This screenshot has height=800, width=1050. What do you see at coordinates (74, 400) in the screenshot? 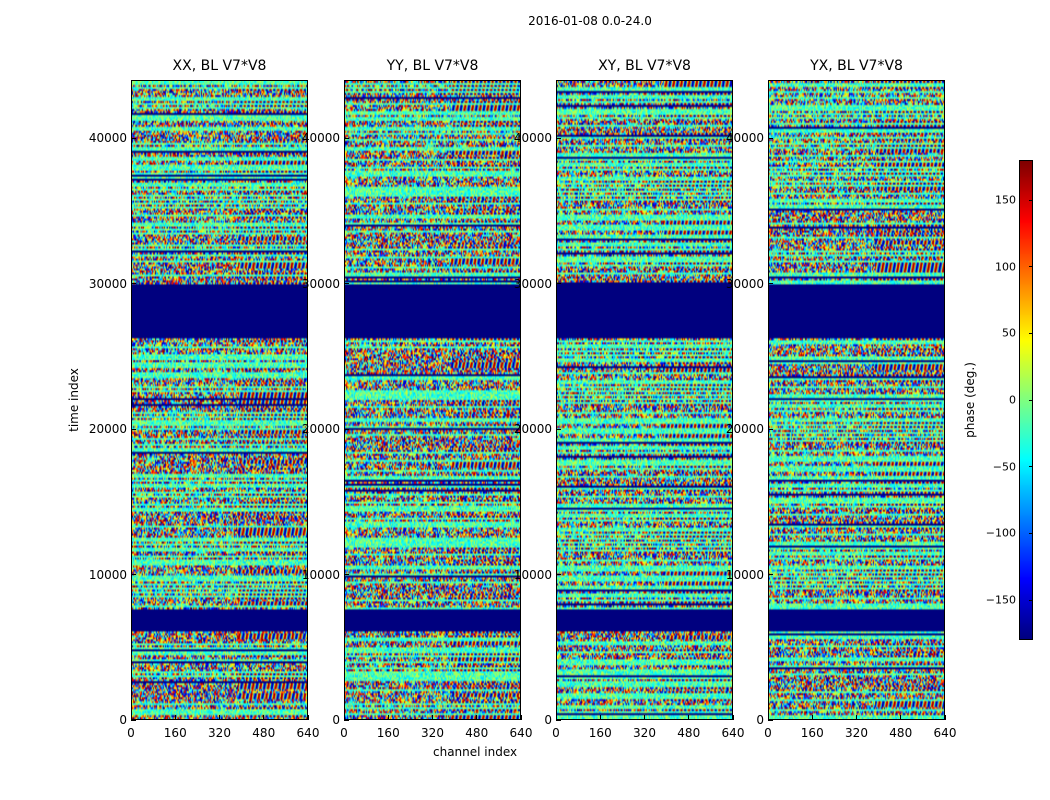
I see `y-axis-label: time index` at bounding box center [74, 400].